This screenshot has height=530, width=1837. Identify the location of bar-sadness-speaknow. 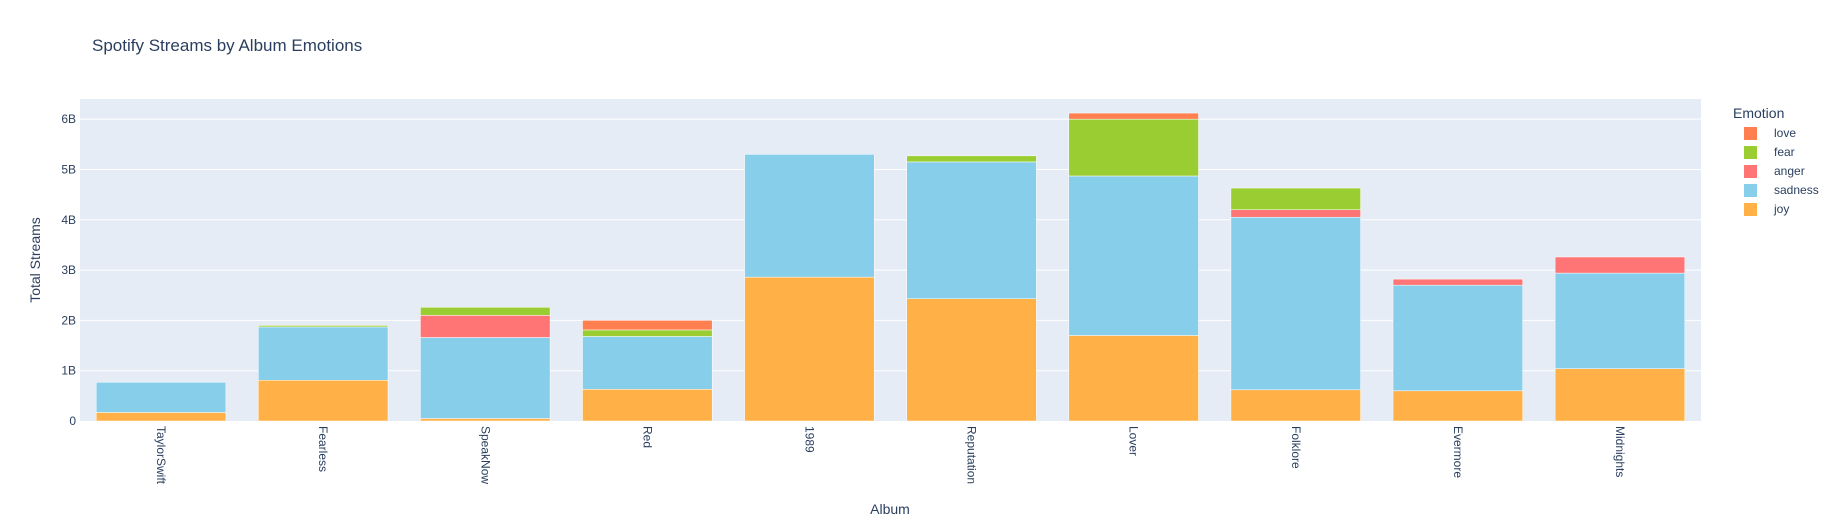
(485, 378).